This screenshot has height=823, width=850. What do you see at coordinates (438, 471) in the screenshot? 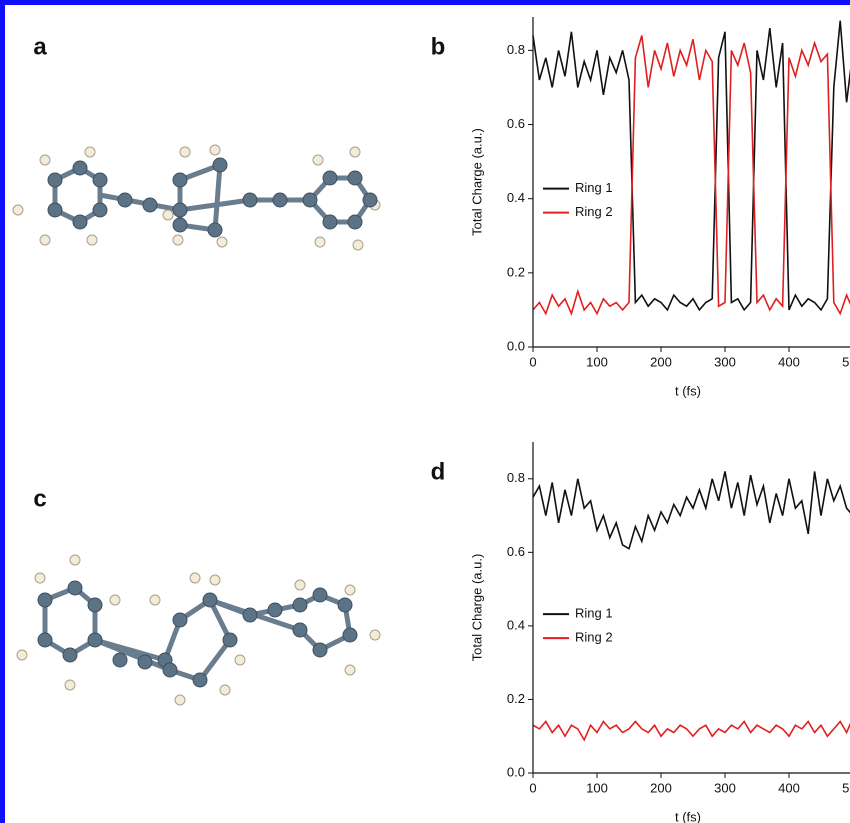
I see `panel-label: d` at bounding box center [438, 471].